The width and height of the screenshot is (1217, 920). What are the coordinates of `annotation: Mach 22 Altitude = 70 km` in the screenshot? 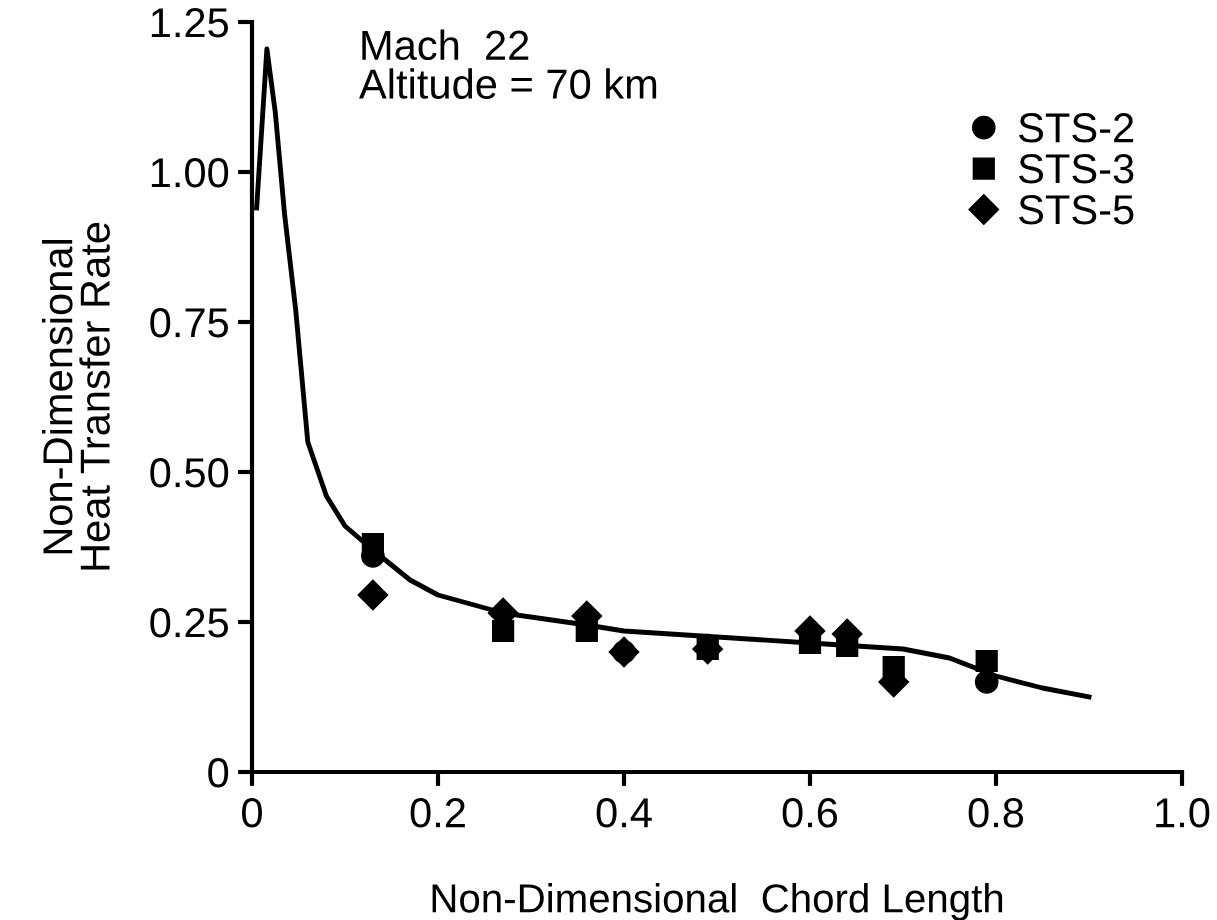 It's located at (508, 64).